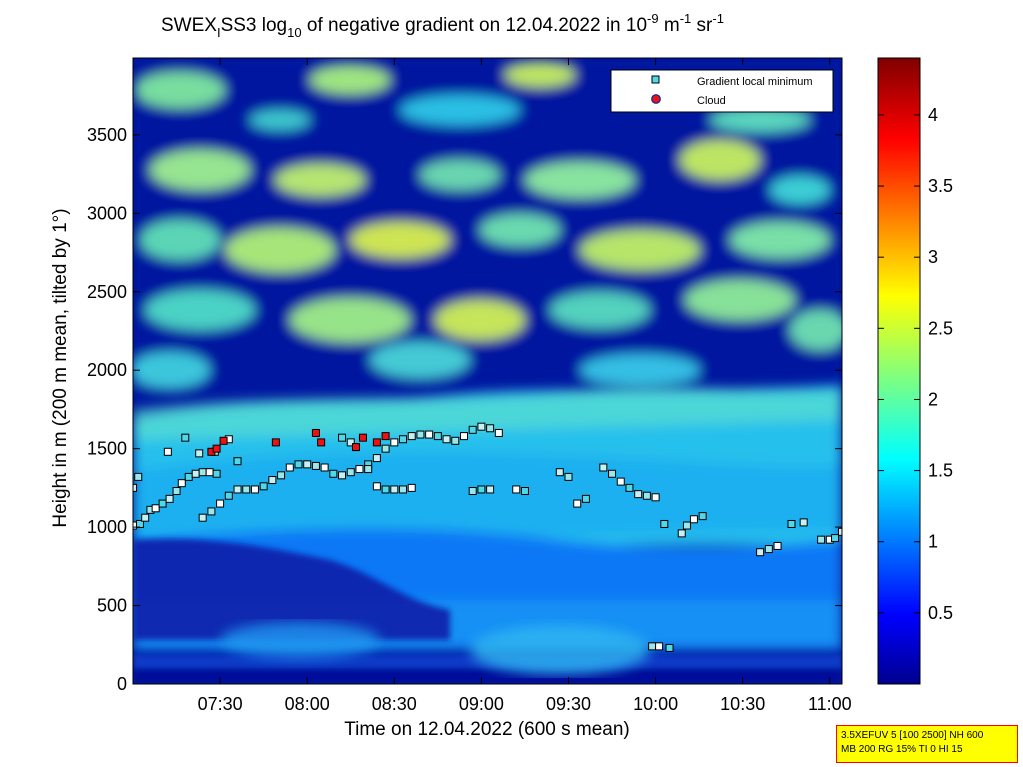 This screenshot has width=1023, height=767. I want to click on legend-label-gradient-min: Gradient local minimum, so click(755, 82).